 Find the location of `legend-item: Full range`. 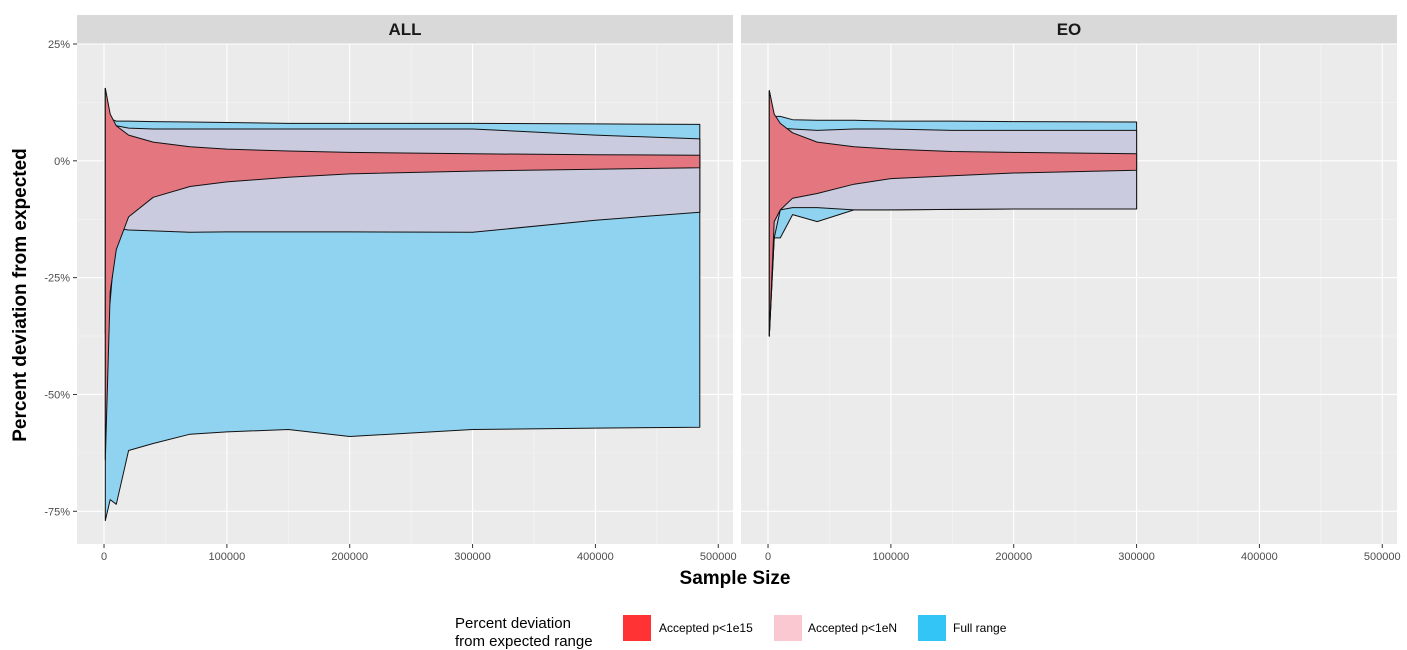

legend-item: Full range is located at coordinates (962, 628).